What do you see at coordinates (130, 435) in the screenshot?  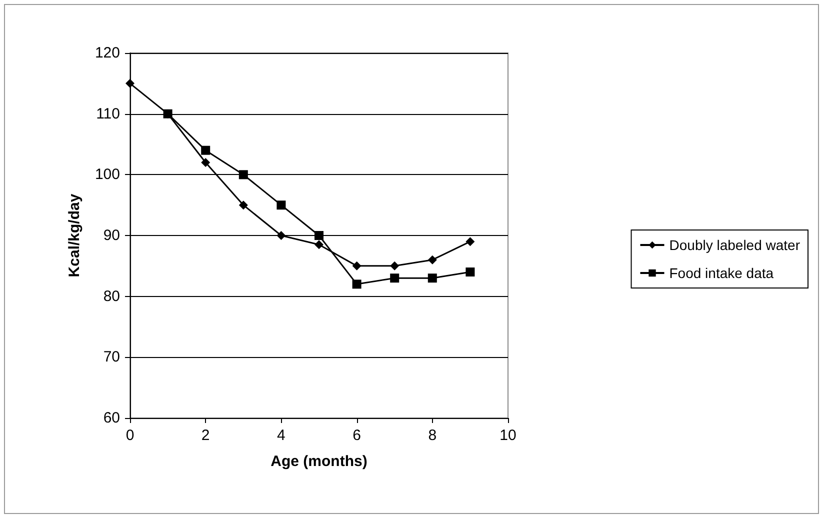 I see `x-tick-label: 0` at bounding box center [130, 435].